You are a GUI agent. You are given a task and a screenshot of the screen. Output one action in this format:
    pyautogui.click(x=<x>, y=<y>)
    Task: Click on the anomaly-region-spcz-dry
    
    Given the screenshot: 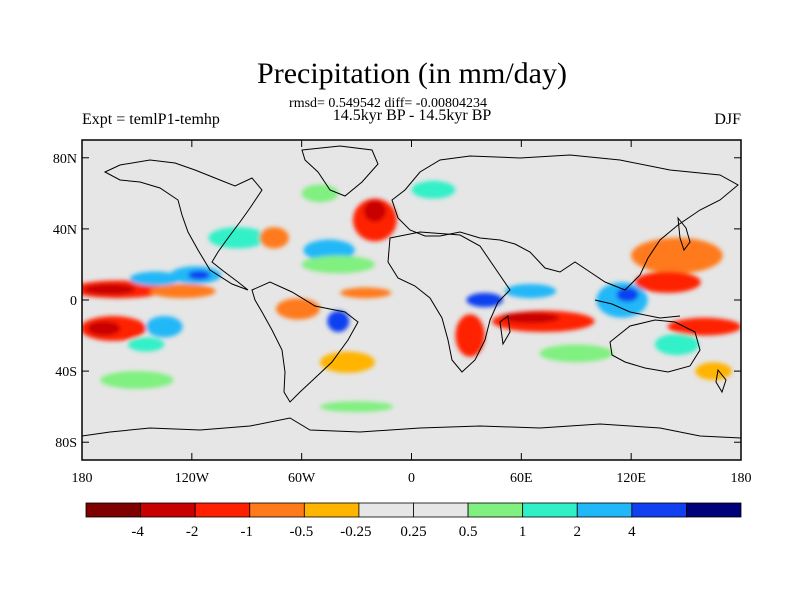 What is the action you would take?
    pyautogui.click(x=704, y=326)
    